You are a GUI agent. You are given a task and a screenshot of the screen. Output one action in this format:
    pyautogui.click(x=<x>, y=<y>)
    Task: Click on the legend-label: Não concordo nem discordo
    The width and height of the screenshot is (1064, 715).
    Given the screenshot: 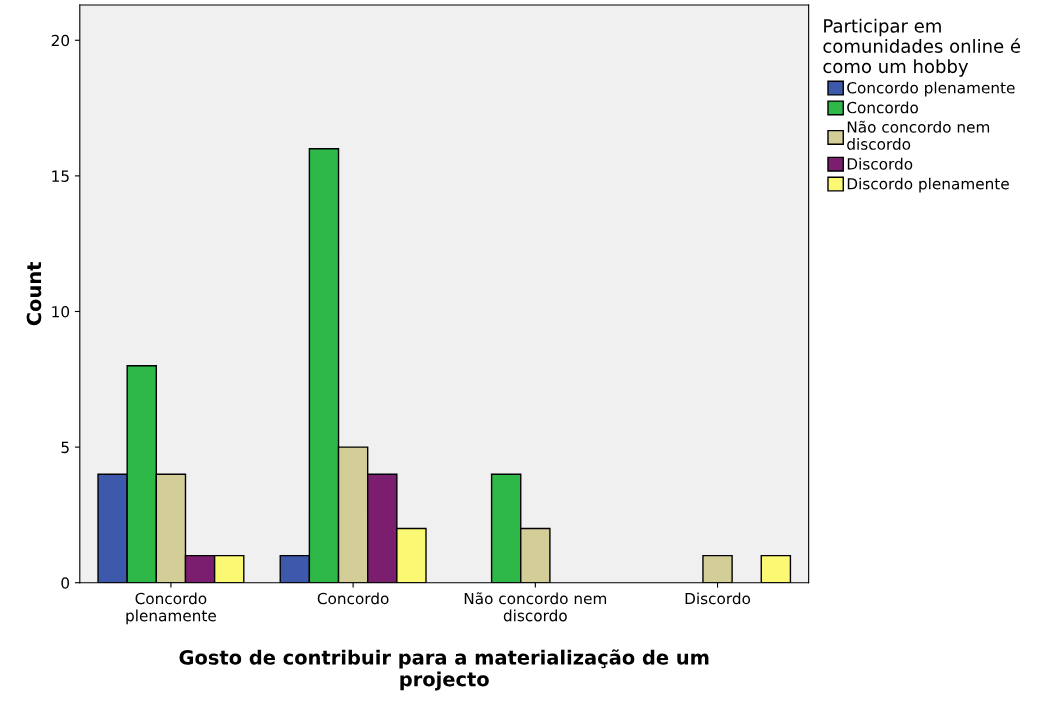 What is the action you would take?
    pyautogui.click(x=918, y=135)
    